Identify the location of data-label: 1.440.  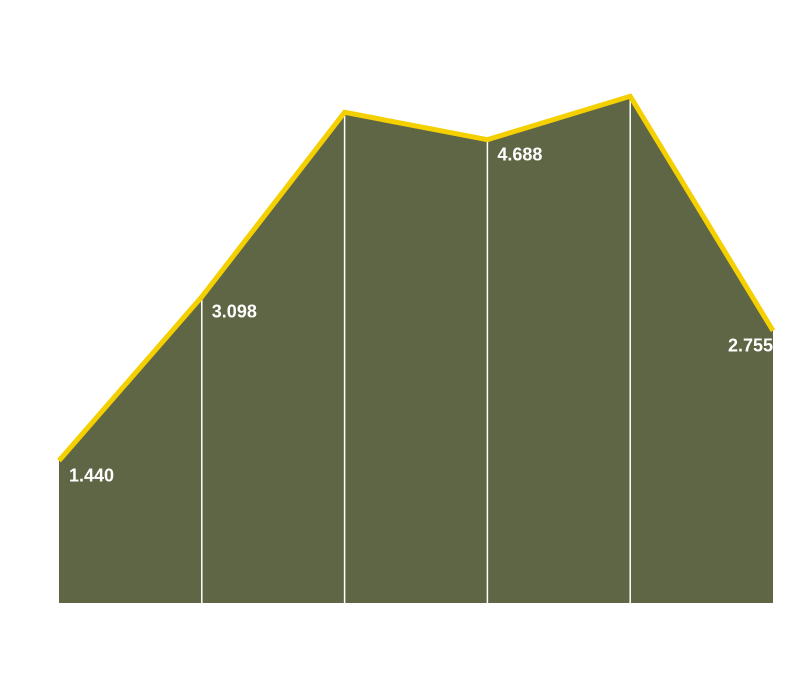
(91, 475).